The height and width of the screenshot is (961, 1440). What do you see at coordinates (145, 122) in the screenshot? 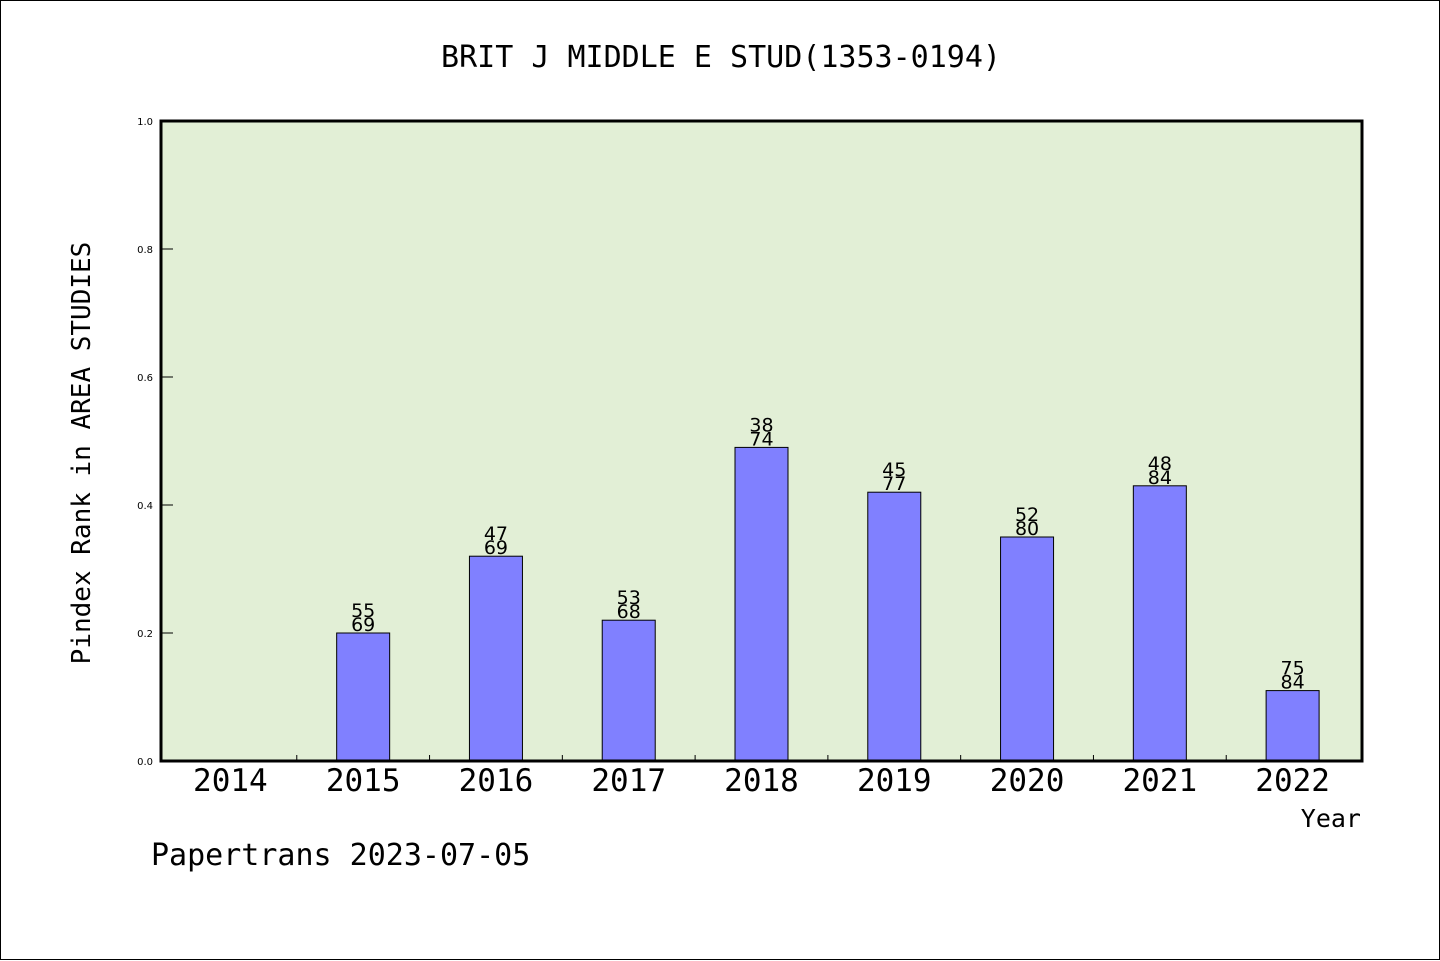
I see `y-tick-label: 1.0` at bounding box center [145, 122].